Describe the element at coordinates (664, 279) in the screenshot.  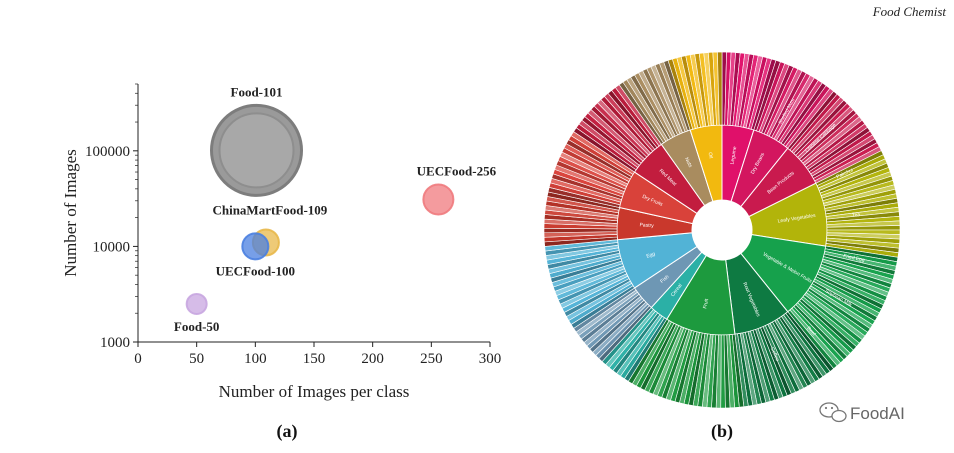
I see `sunburst-inner-label: Fish` at that location.